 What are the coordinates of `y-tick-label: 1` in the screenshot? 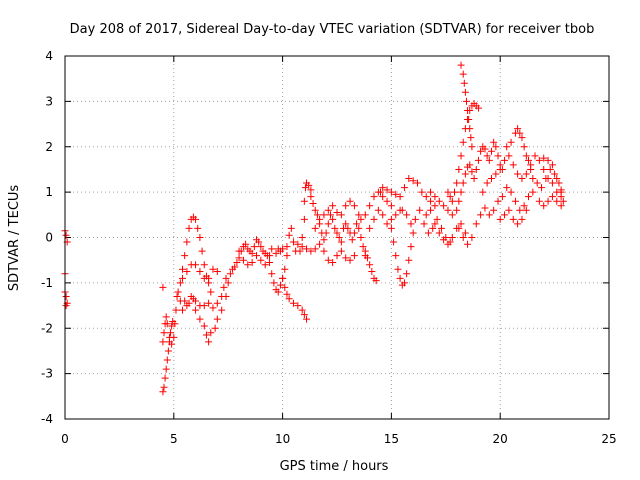 It's located at (49, 192).